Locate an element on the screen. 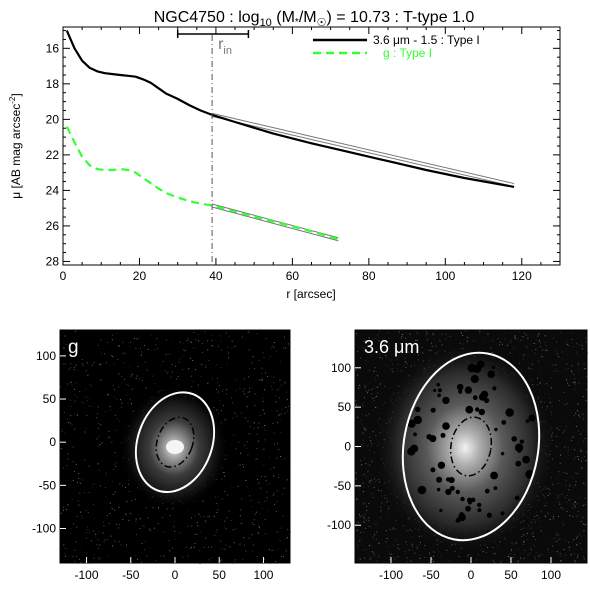 The height and width of the screenshot is (590, 590). y-tick-label: 28 is located at coordinates (53, 261).